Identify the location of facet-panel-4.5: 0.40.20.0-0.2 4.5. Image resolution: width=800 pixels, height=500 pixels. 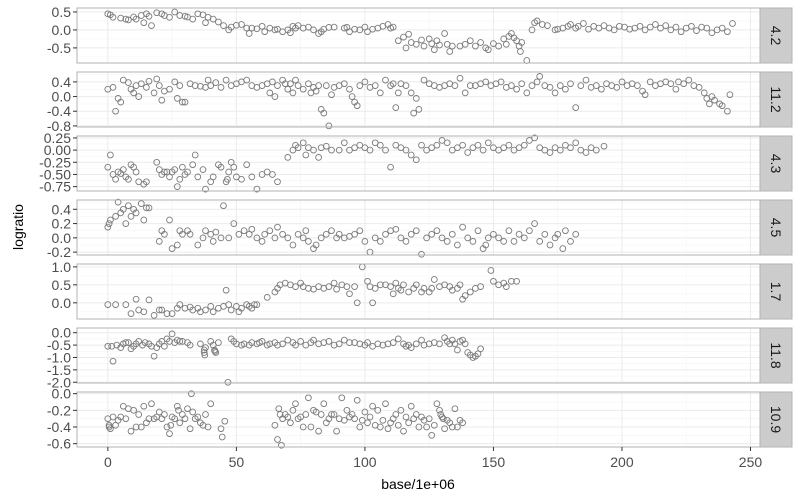
(420, 229).